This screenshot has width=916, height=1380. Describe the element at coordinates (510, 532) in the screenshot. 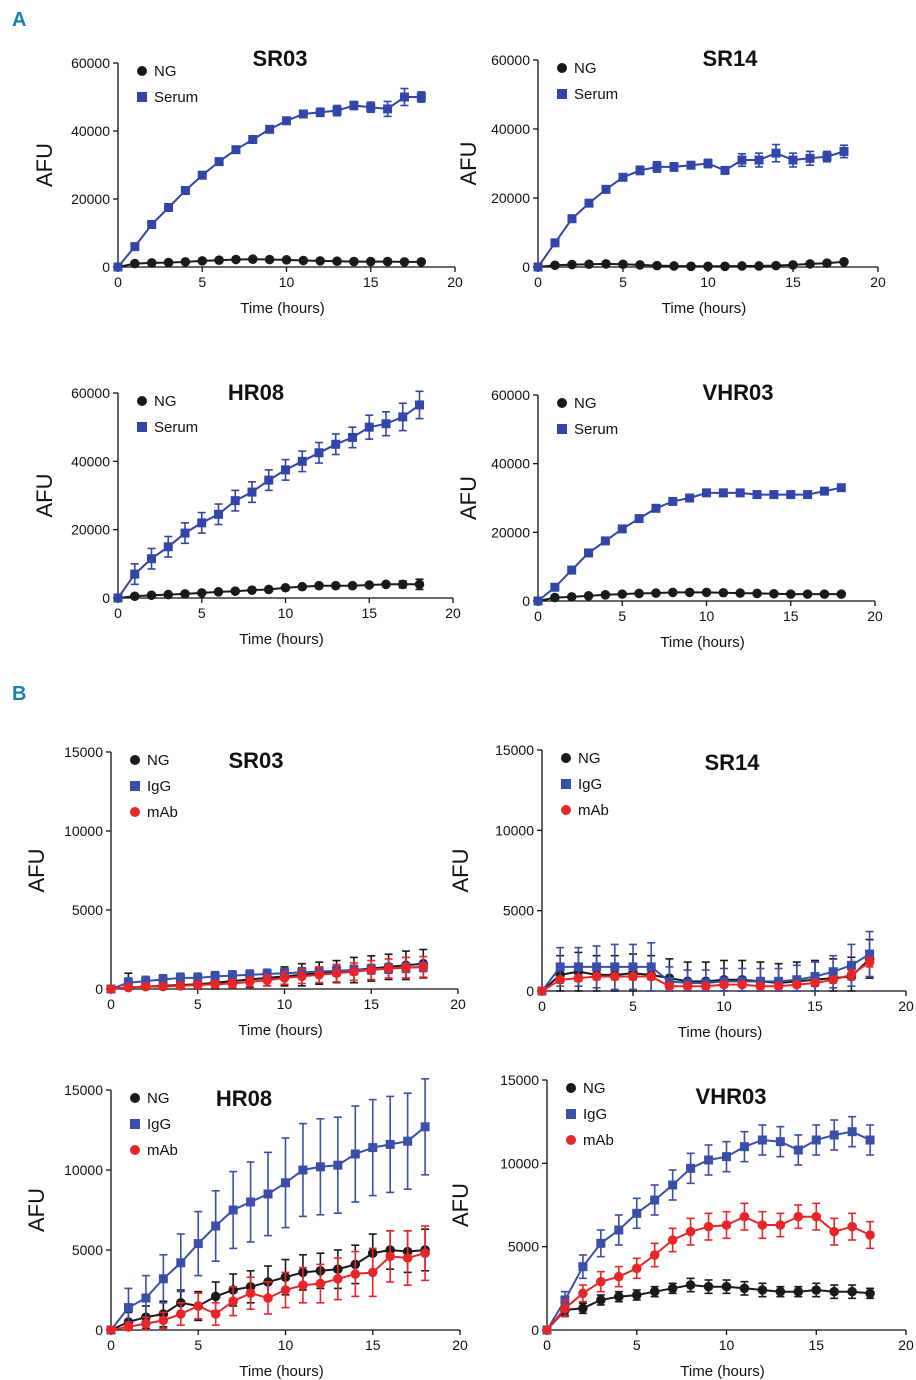

I see `y-tick-label: 20000` at that location.